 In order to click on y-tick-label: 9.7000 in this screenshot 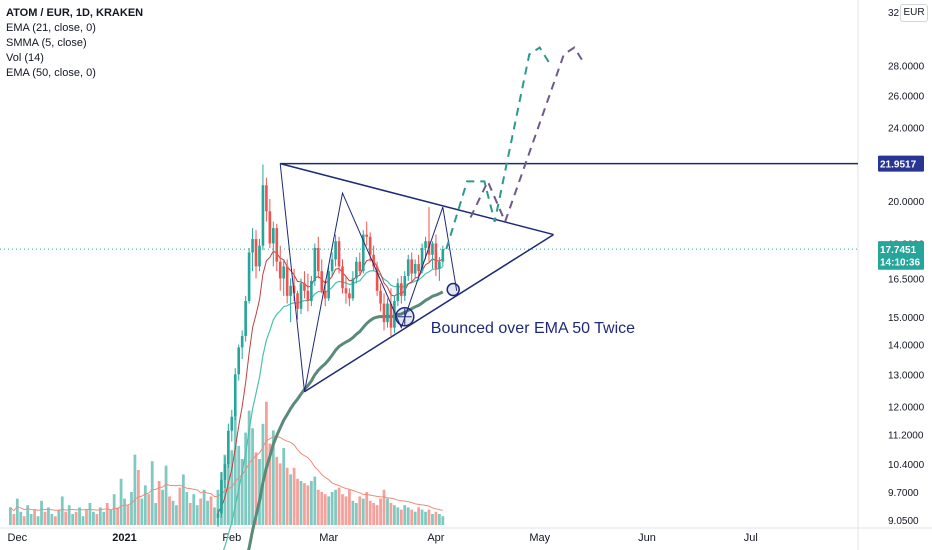, I will do `click(903, 493)`.